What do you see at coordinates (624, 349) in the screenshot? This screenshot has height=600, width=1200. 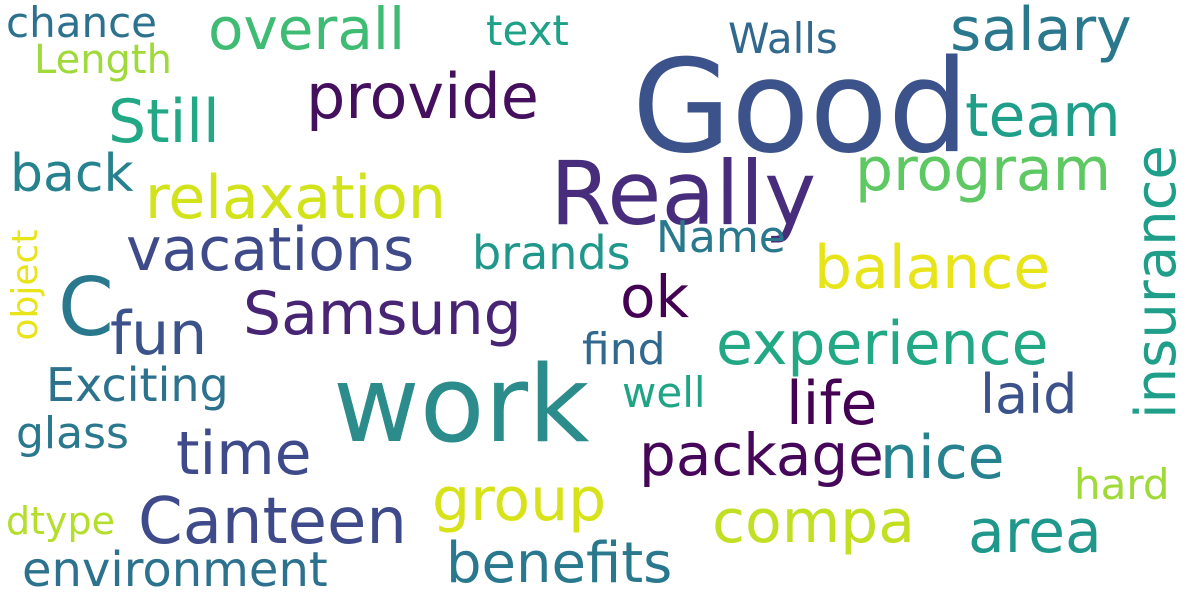 I see `word-find: find` at bounding box center [624, 349].